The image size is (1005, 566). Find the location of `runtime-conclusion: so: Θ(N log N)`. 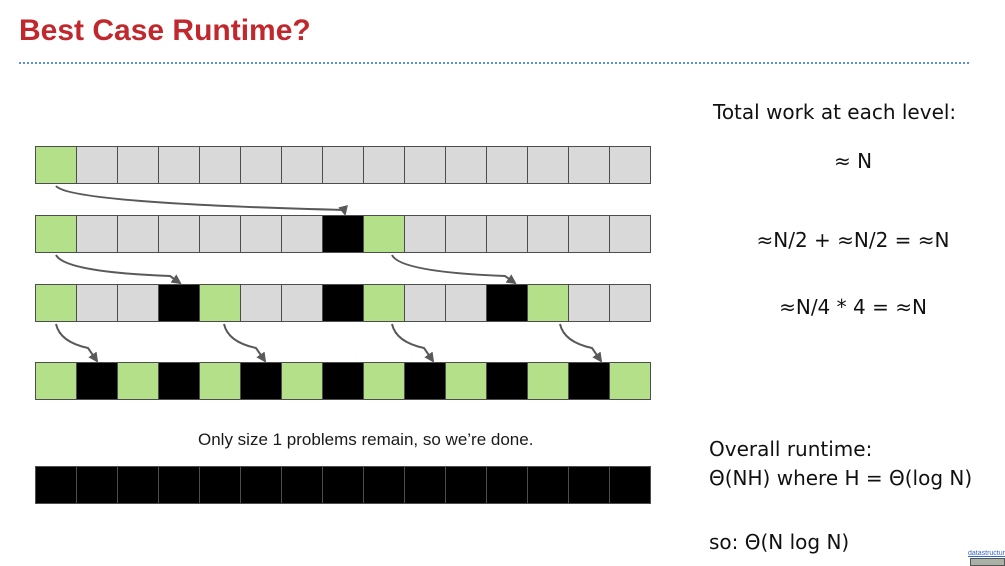

runtime-conclusion: so: Θ(N log N) is located at coordinates (779, 542).